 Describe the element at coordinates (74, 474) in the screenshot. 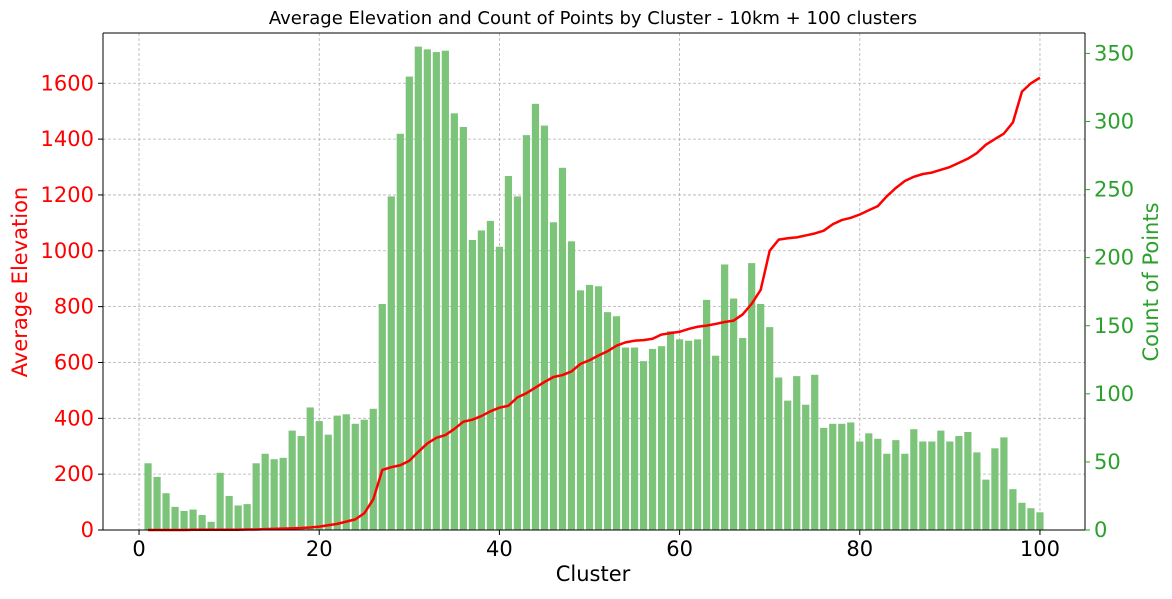

I see `y-left-tick-label: 200` at that location.